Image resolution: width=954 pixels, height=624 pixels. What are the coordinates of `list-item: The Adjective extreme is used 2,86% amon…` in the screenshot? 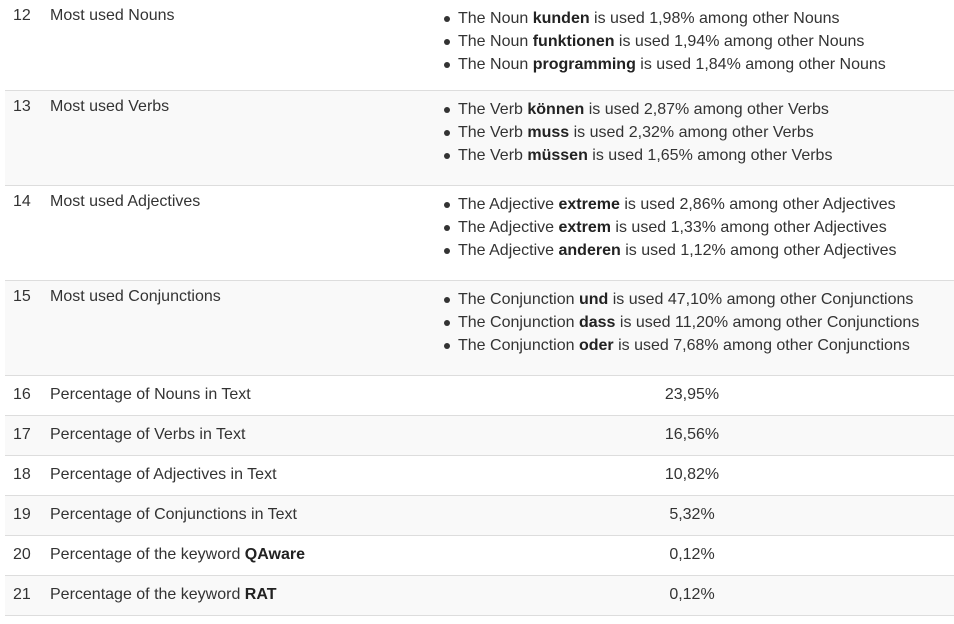 It's located at (668, 204).